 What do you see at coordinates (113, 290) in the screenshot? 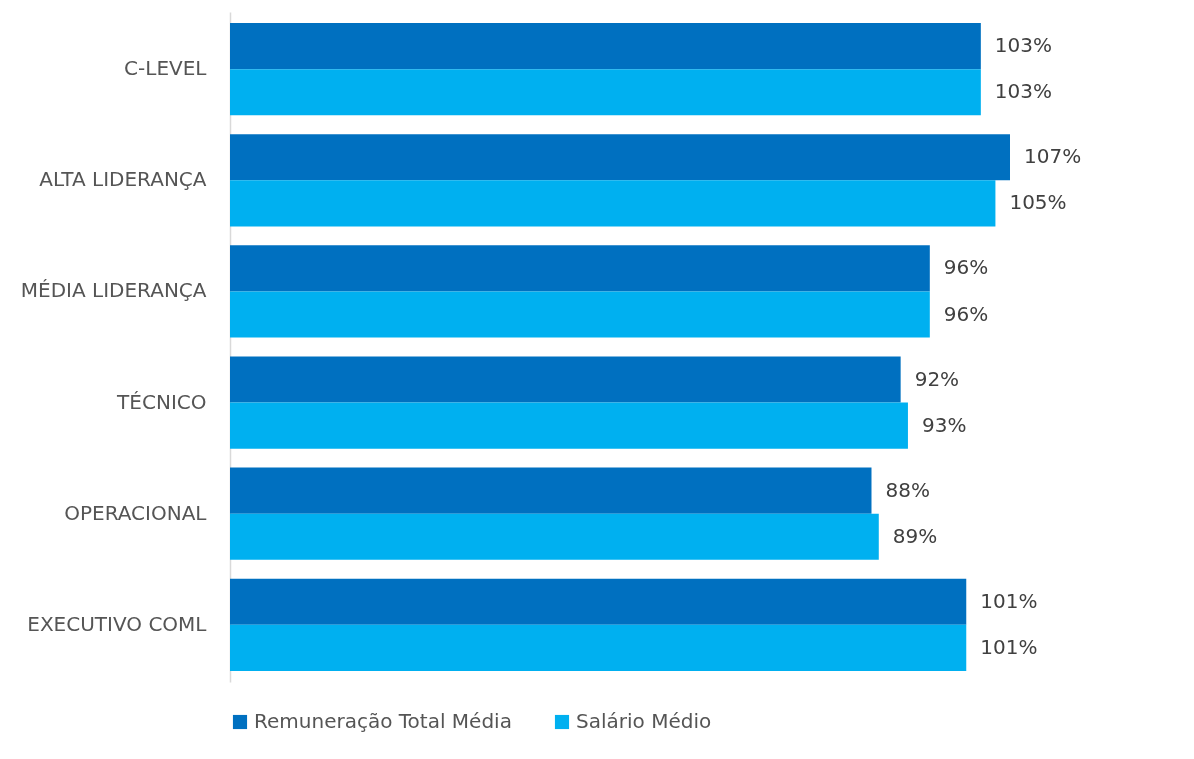
I see `y-tick-label: MÉDIA LIDERANÇA` at bounding box center [113, 290].